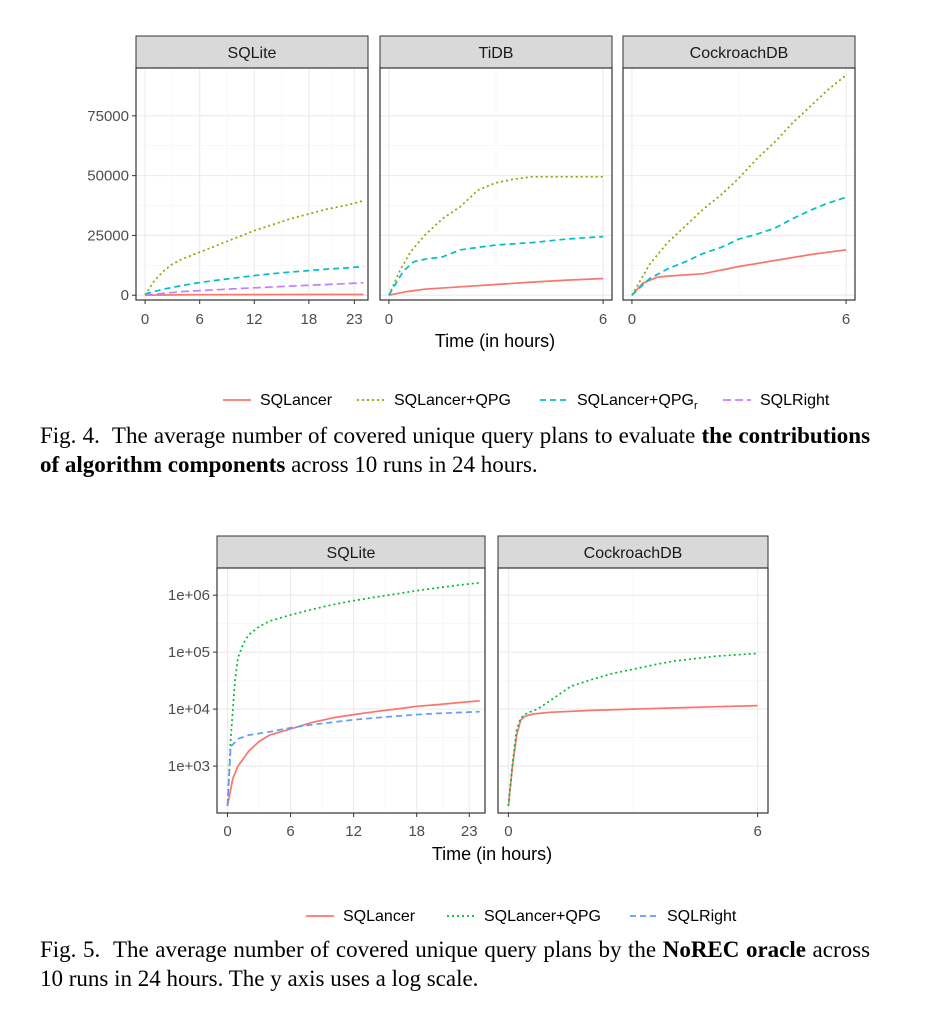 The width and height of the screenshot is (951, 1026). What do you see at coordinates (70, 435) in the screenshot?
I see `figure-4-label: Fig. 4.` at bounding box center [70, 435].